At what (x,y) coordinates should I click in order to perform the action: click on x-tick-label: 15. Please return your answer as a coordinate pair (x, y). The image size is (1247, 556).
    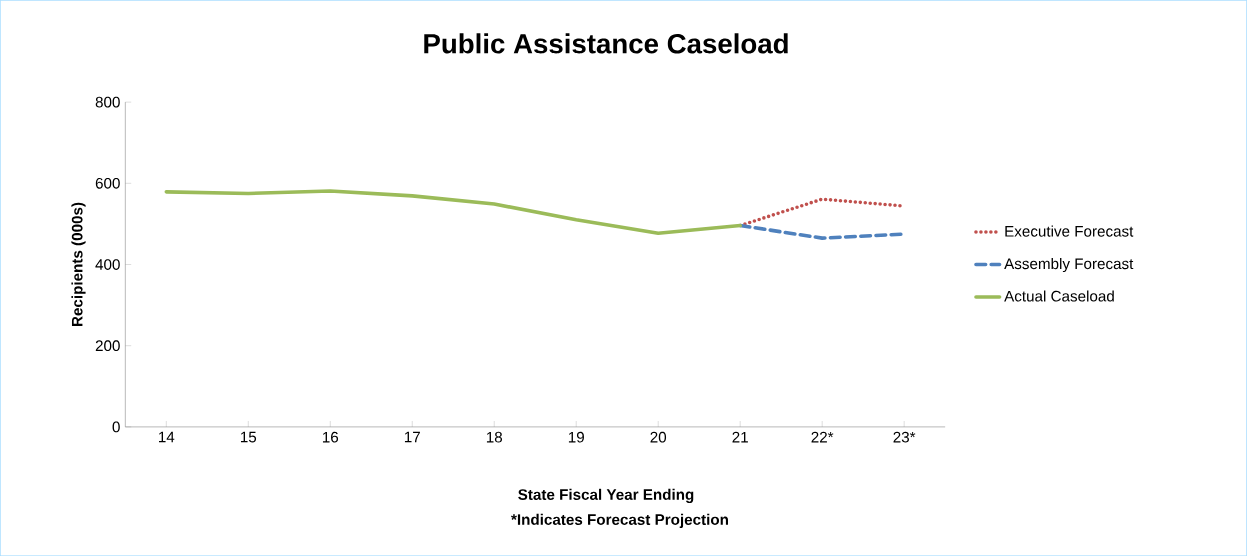
    Looking at the image, I should click on (248, 437).